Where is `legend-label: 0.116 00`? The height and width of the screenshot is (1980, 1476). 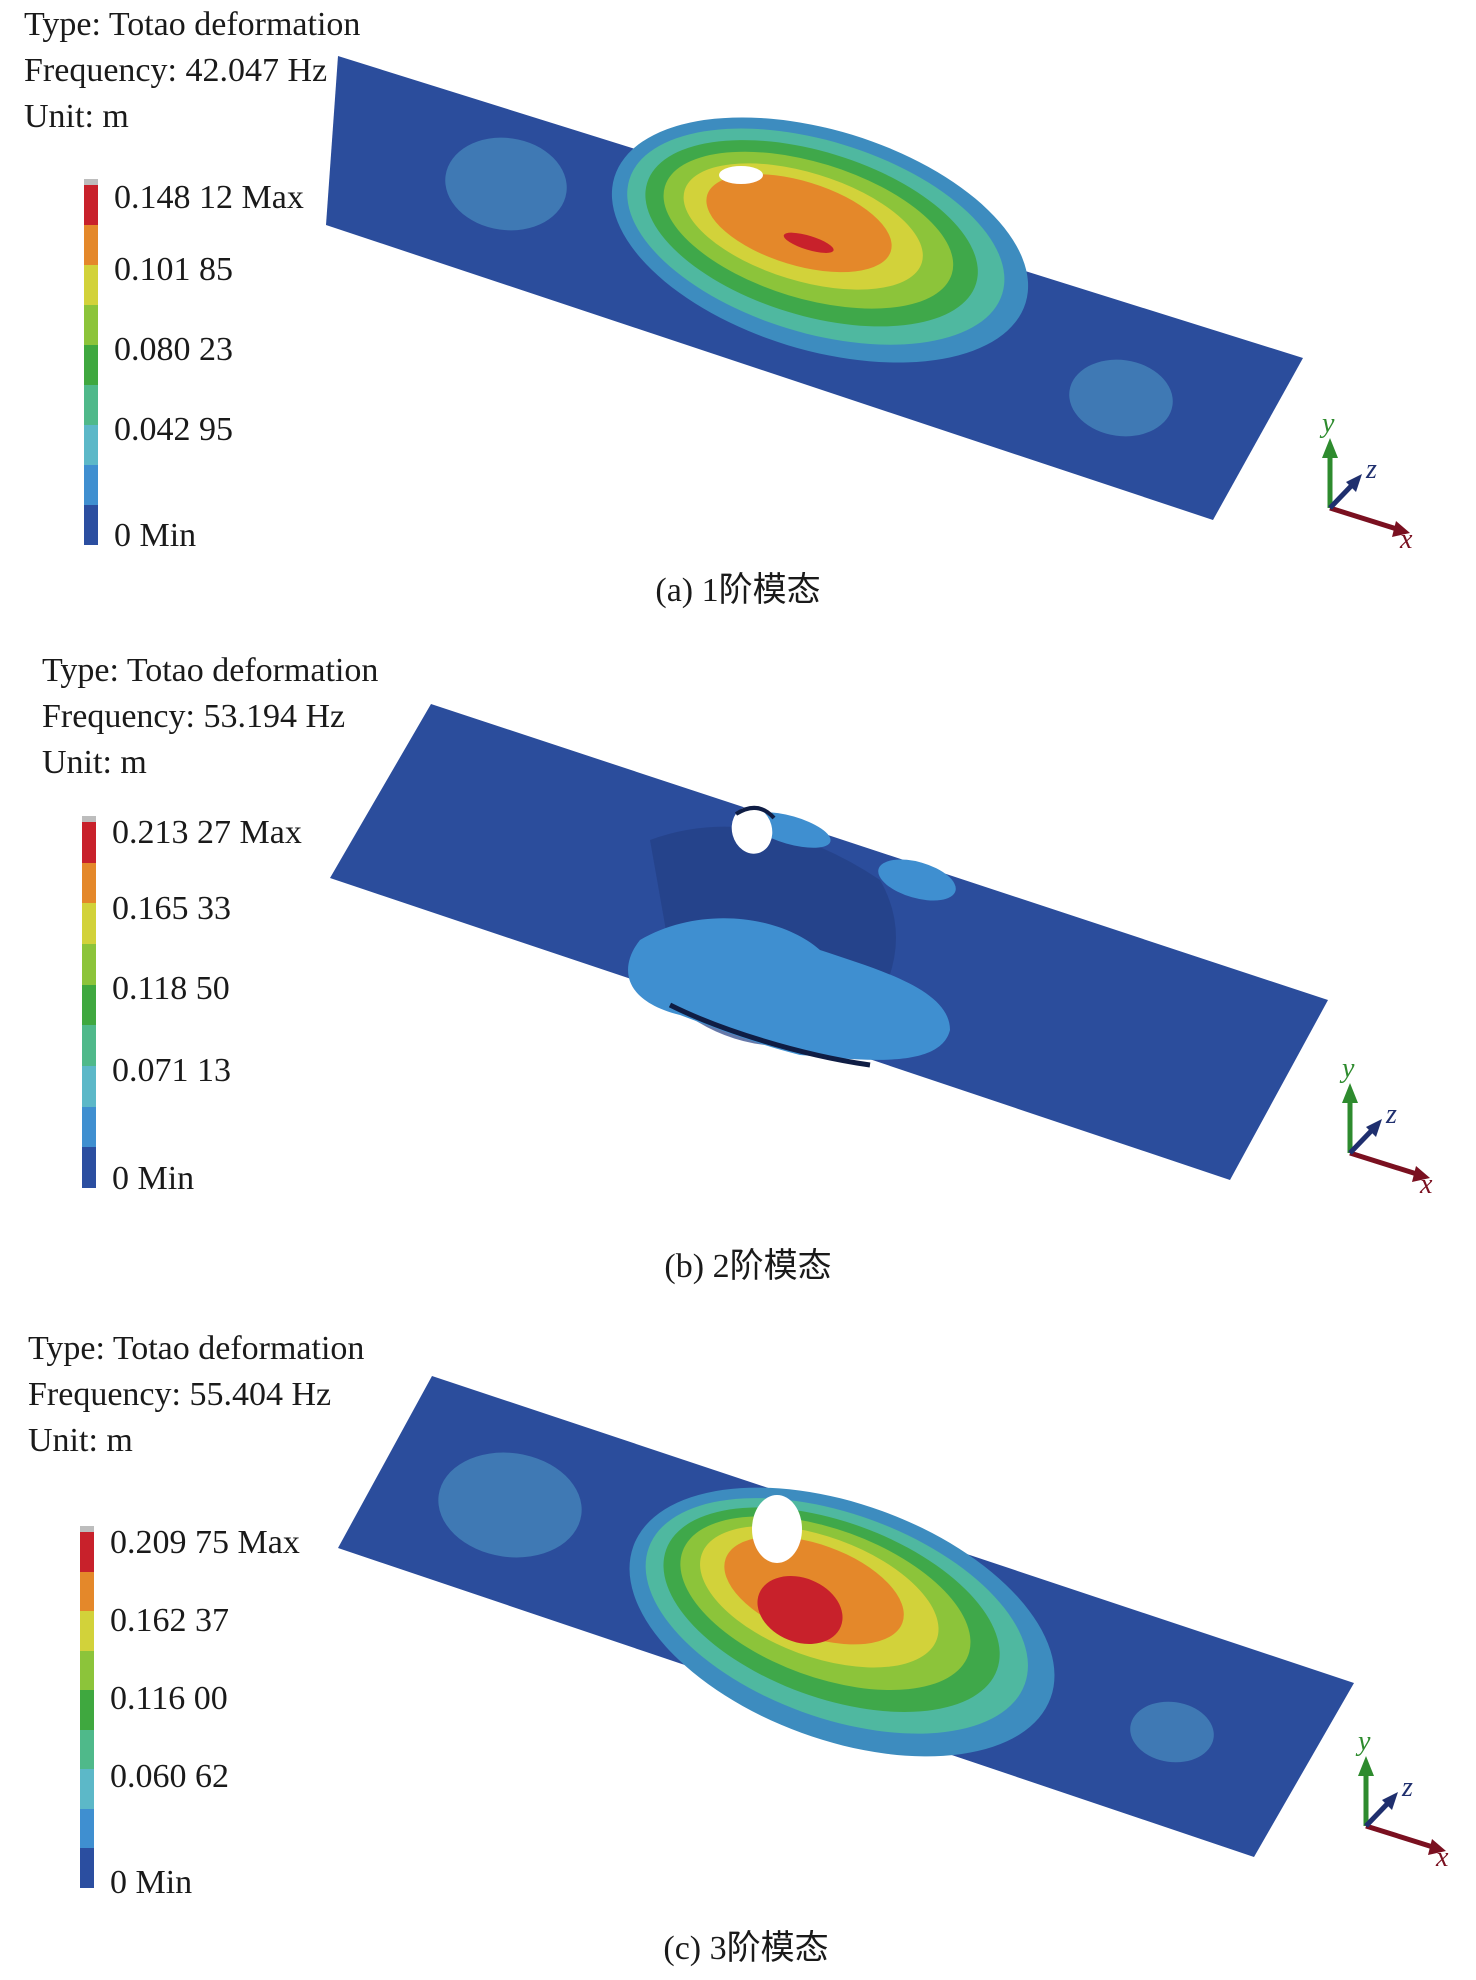 legend-label: 0.116 00 is located at coordinates (169, 1698).